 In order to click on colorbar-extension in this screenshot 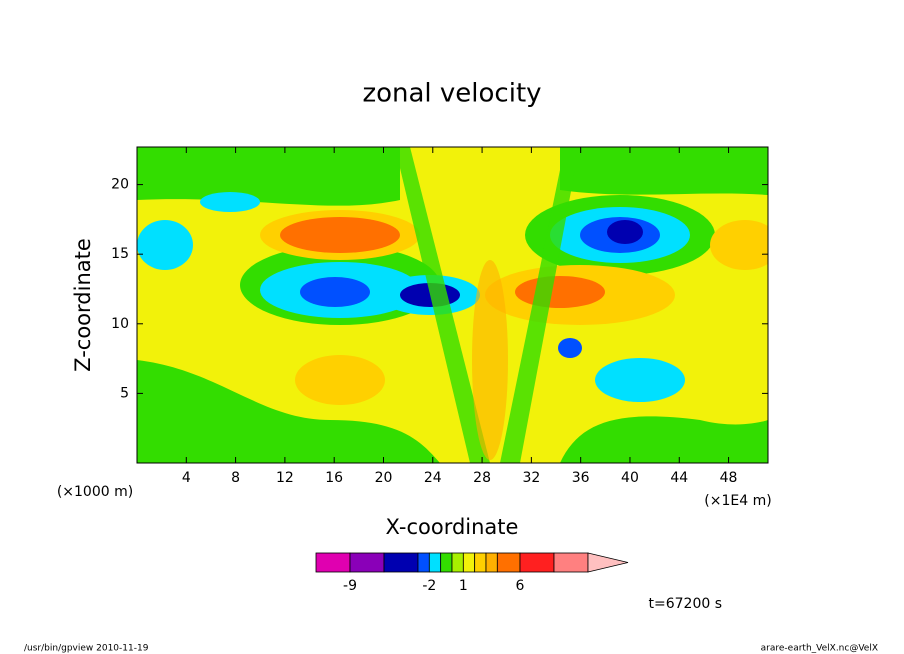, I will do `click(608, 562)`.